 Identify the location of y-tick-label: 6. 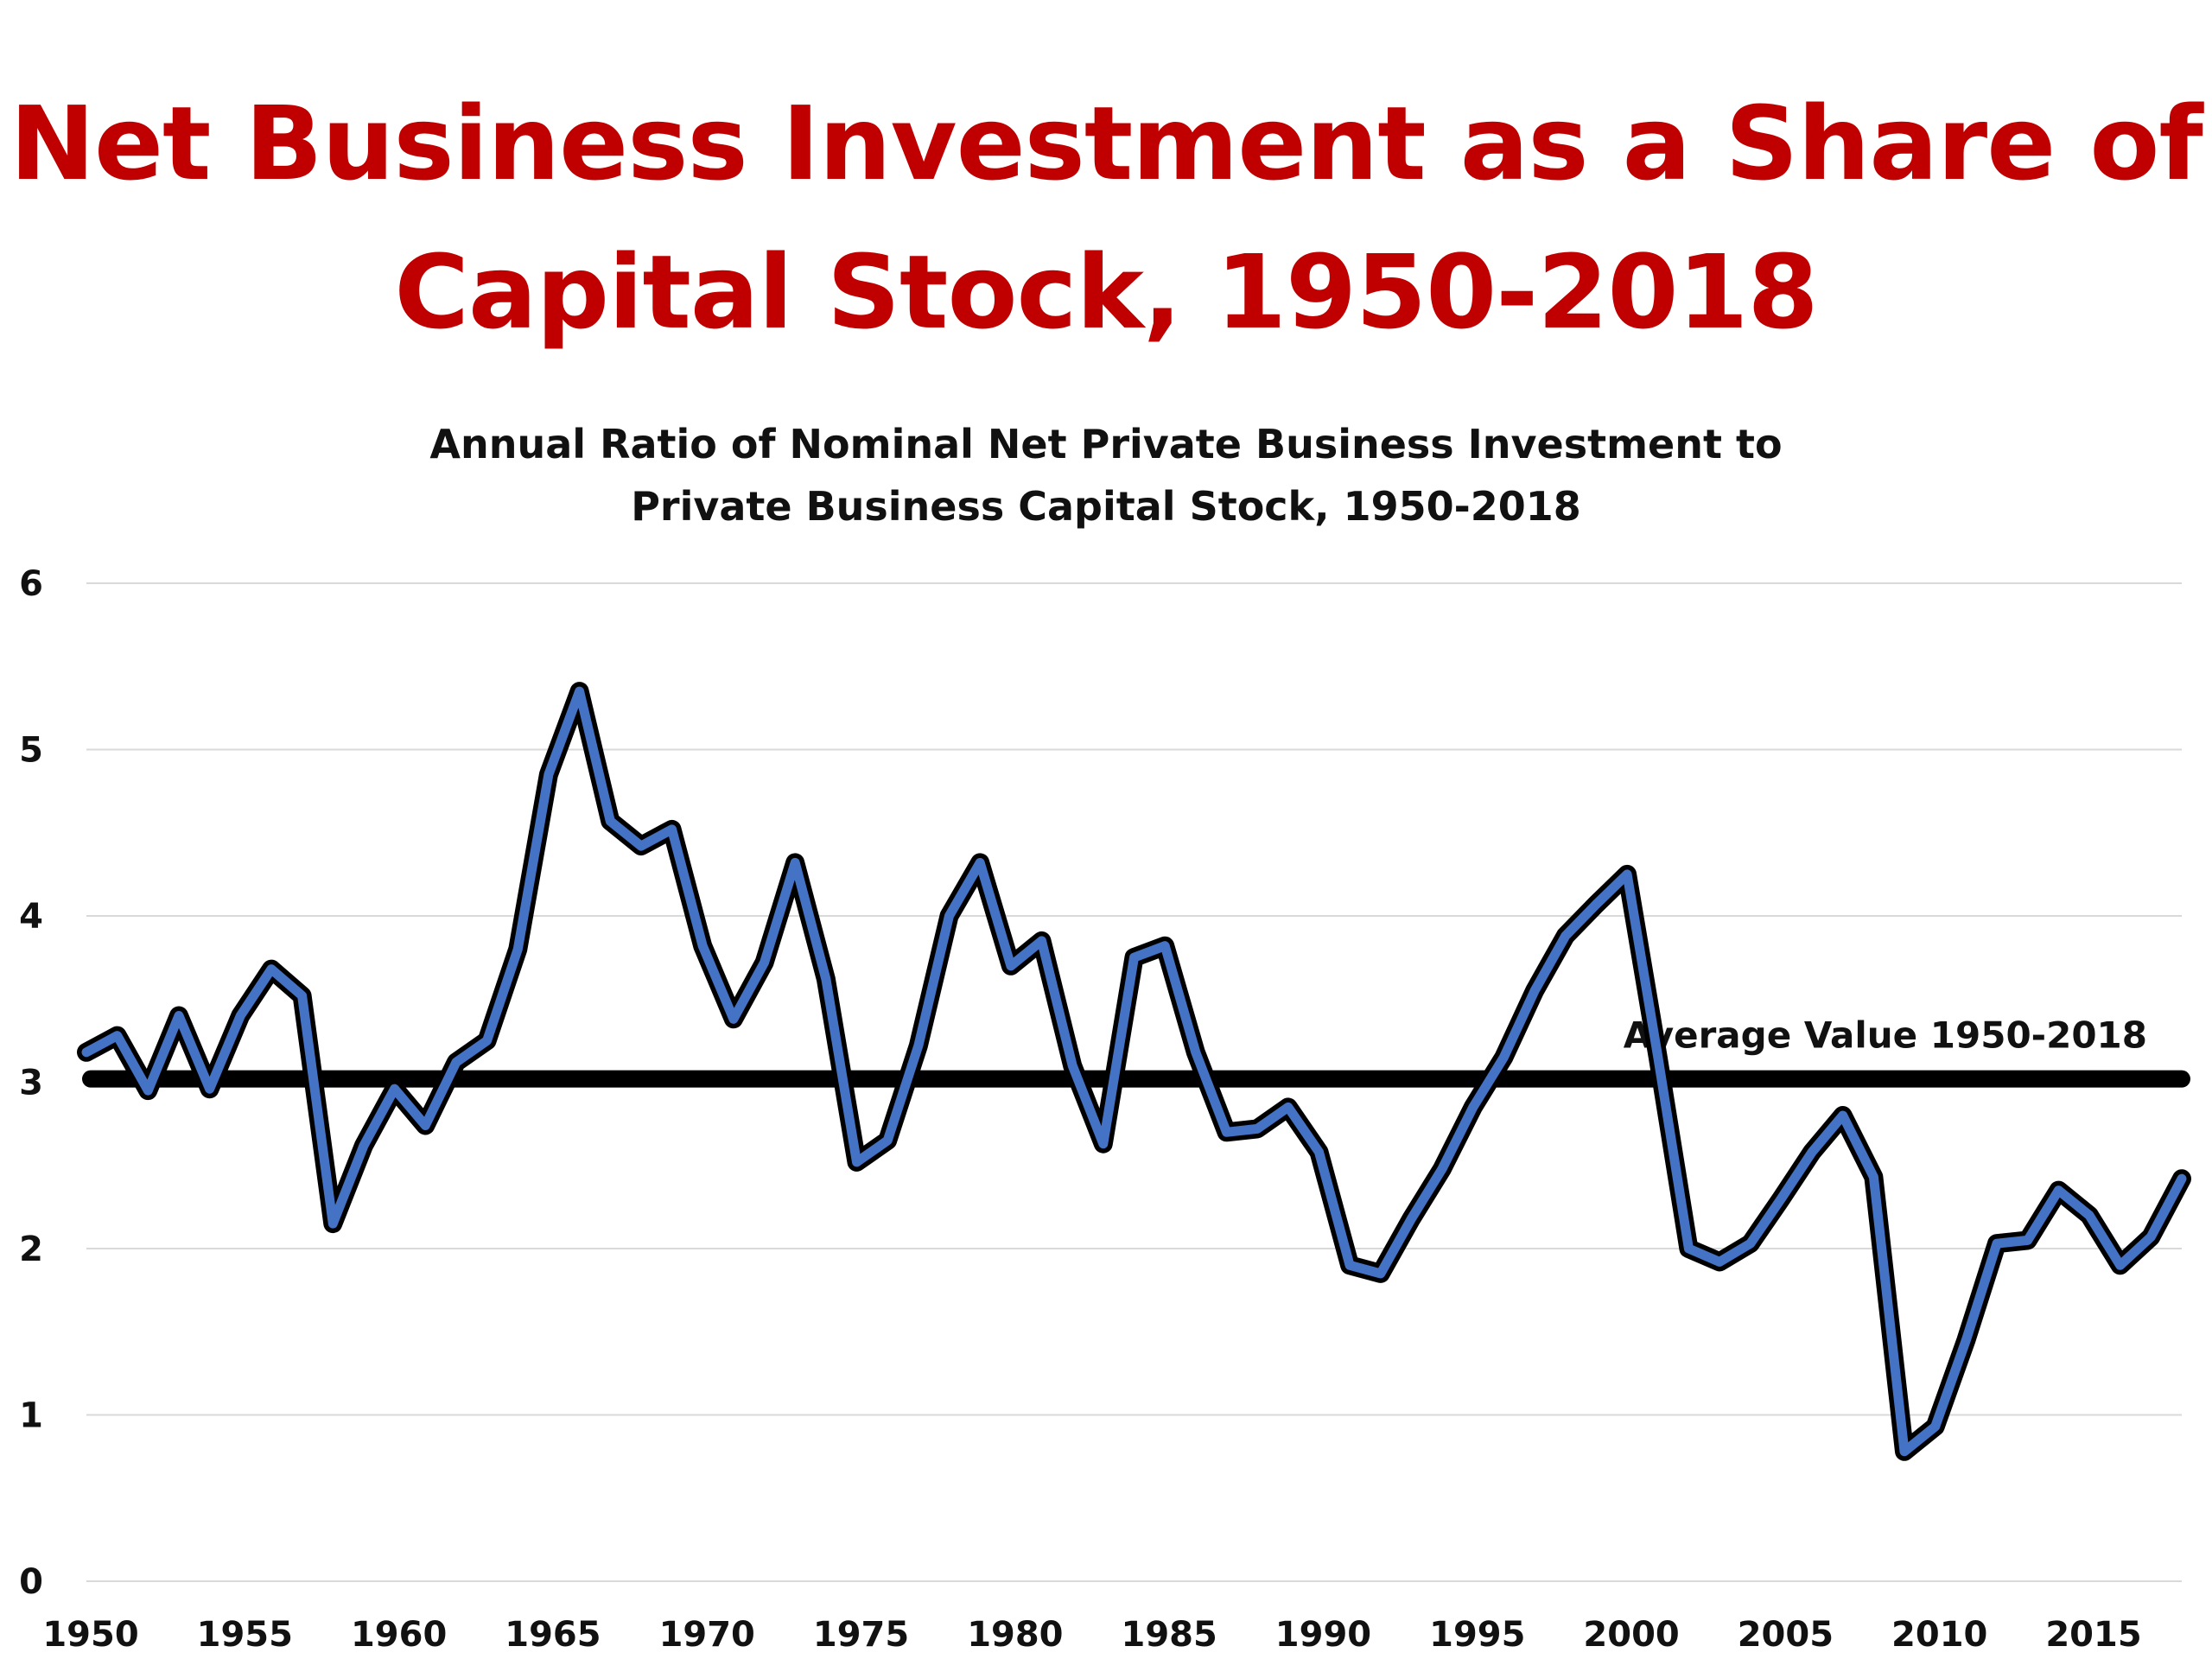
(31, 584).